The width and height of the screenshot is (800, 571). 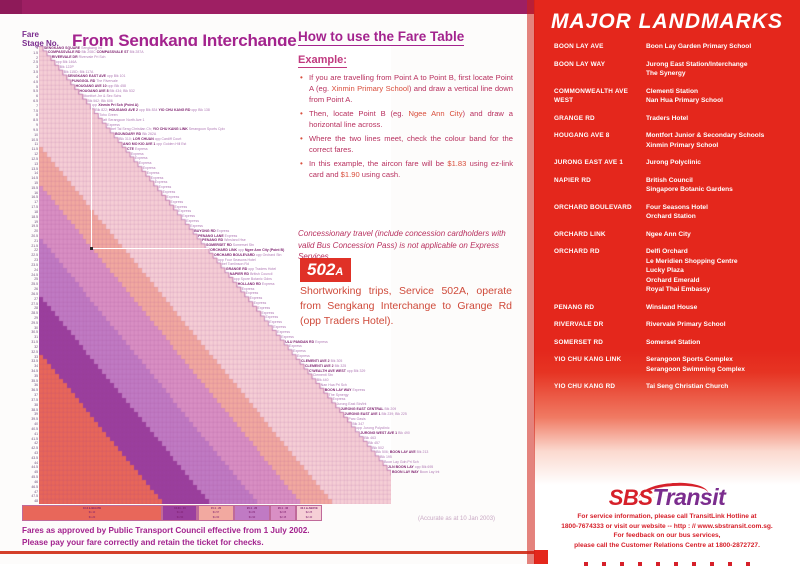 I want to click on bus-stop-label: Blk 562; Blk 606, so click(x=100, y=100).